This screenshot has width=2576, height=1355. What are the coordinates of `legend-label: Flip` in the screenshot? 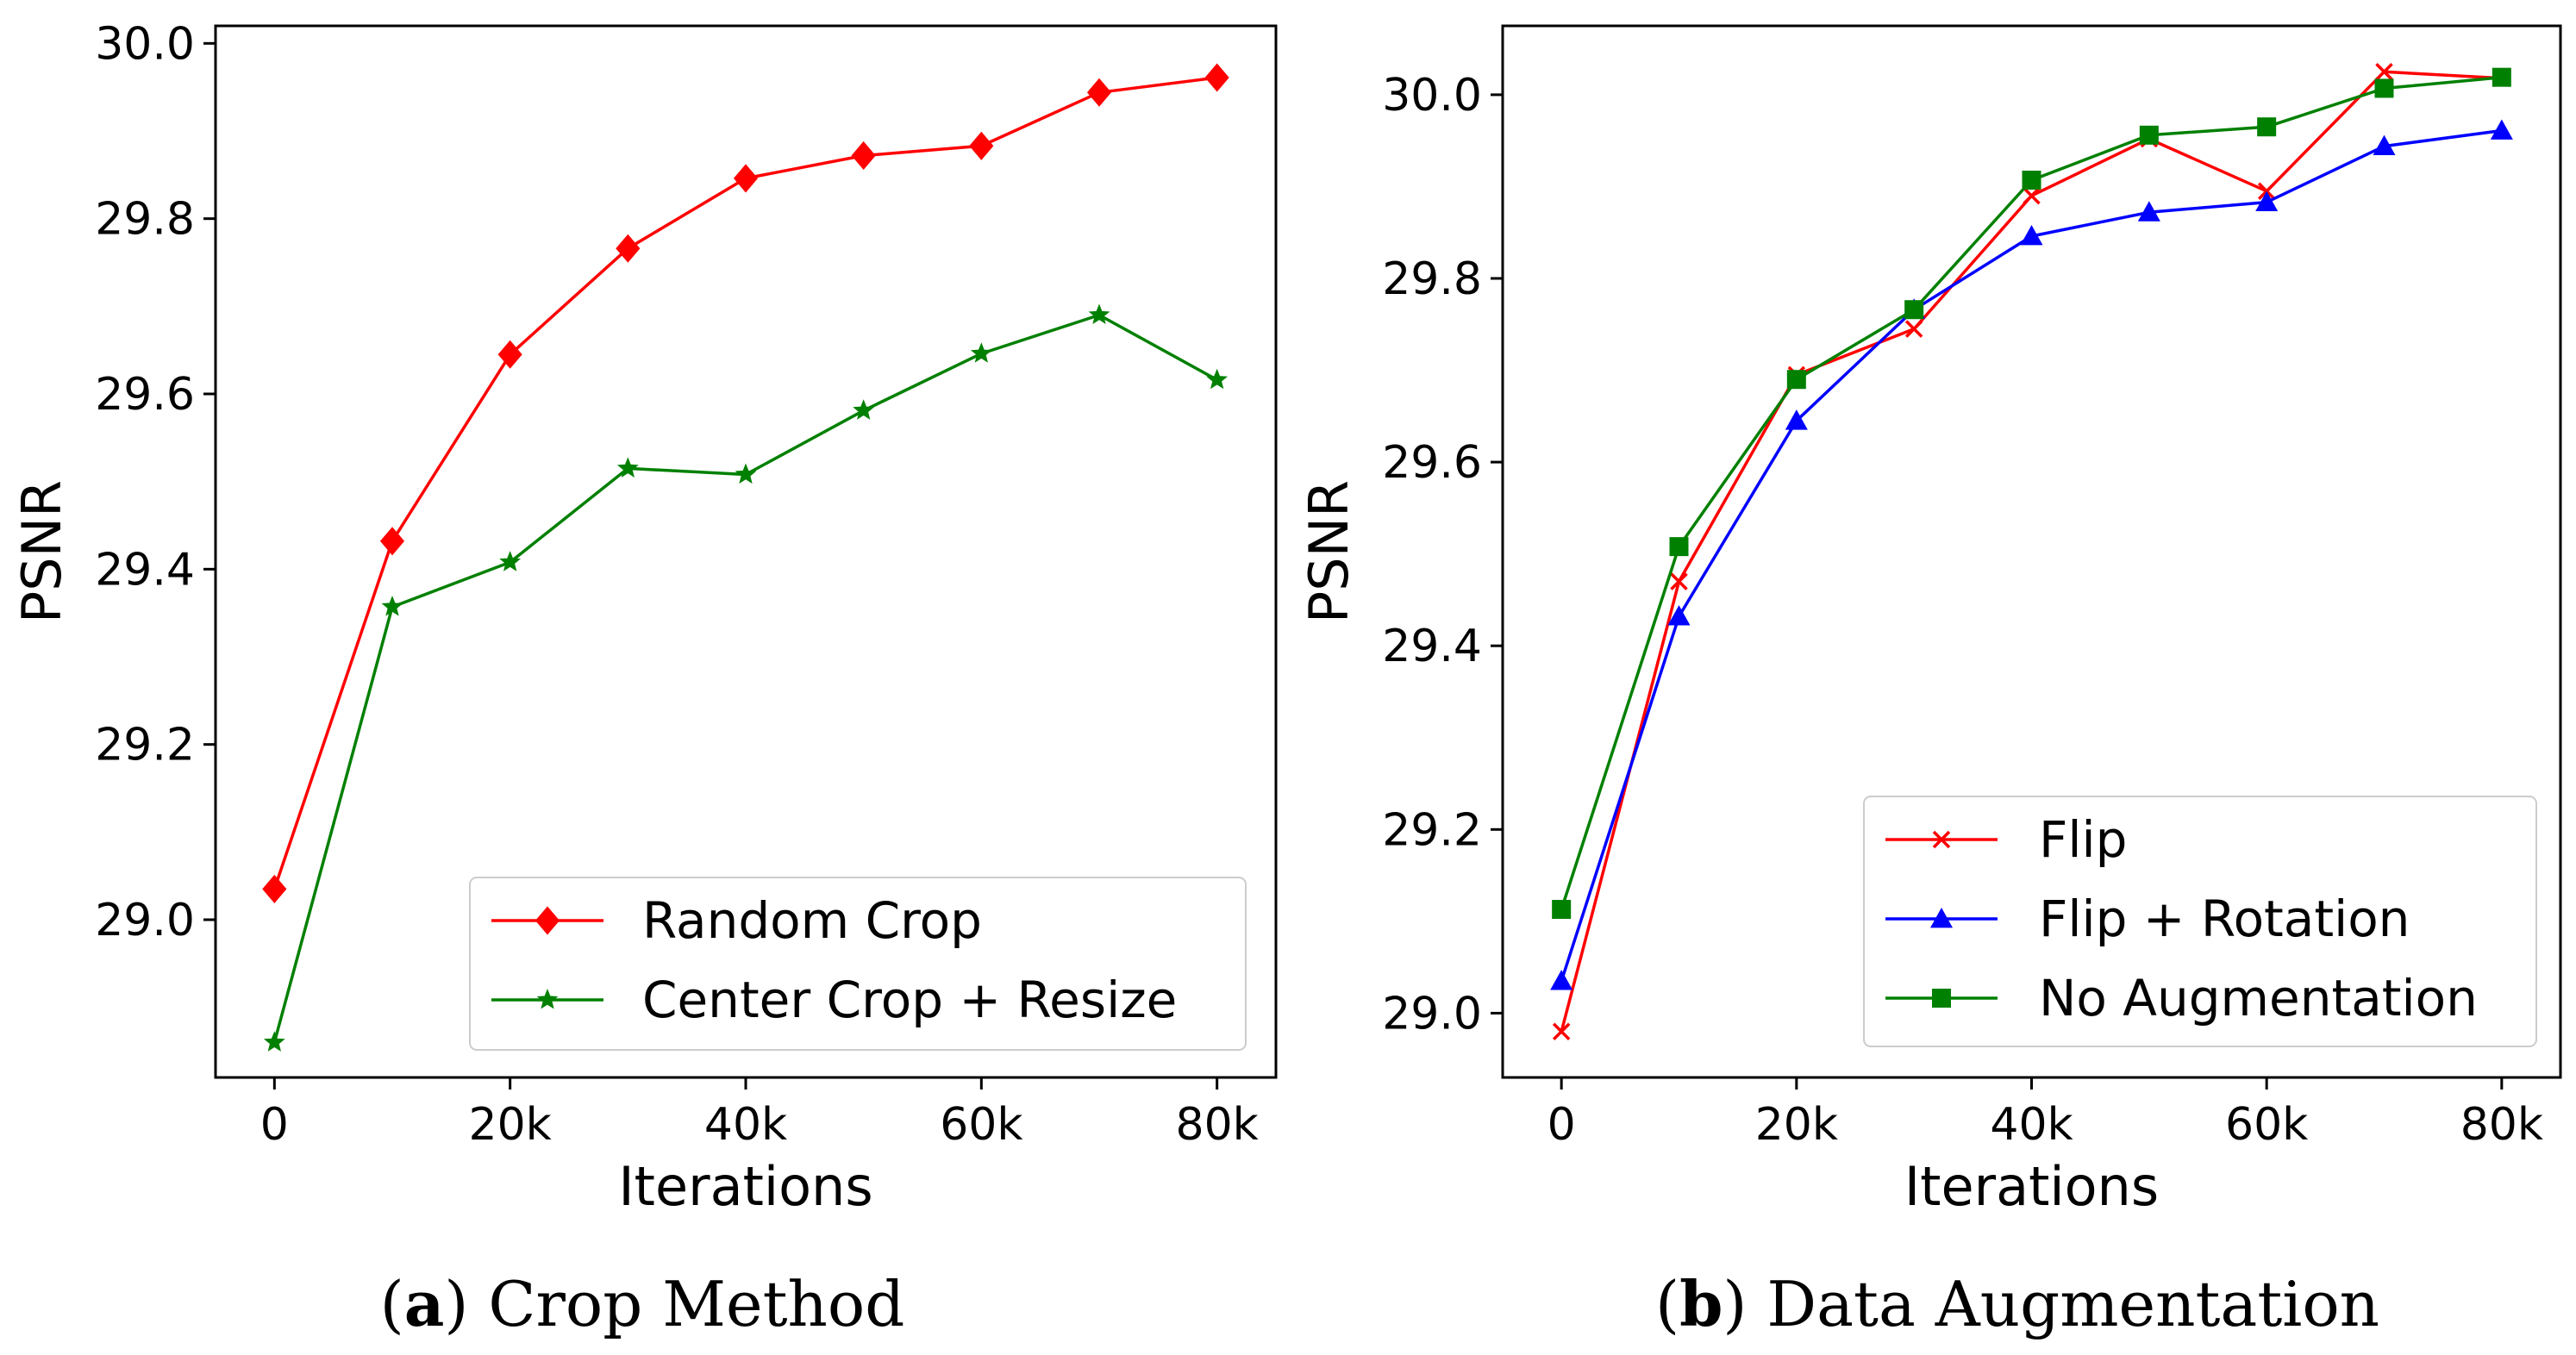 It's located at (2083, 840).